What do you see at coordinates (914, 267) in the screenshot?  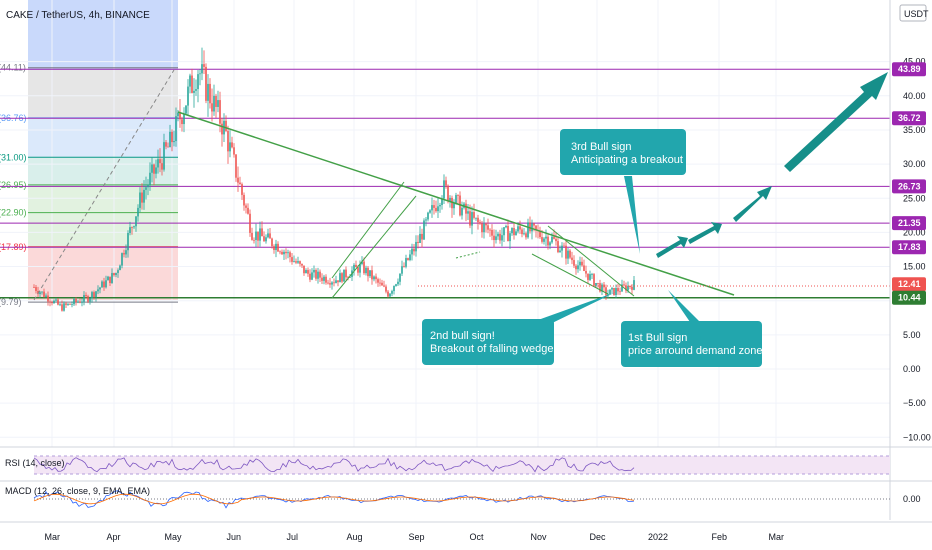 I see `y-tick-label: 15.00` at bounding box center [914, 267].